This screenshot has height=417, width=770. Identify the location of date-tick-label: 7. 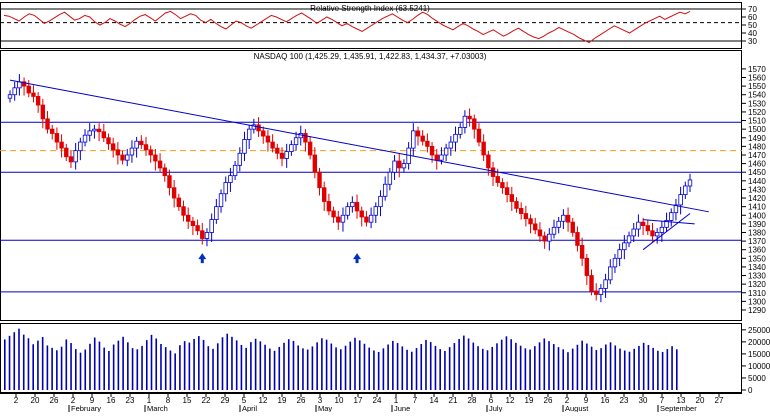
(662, 400).